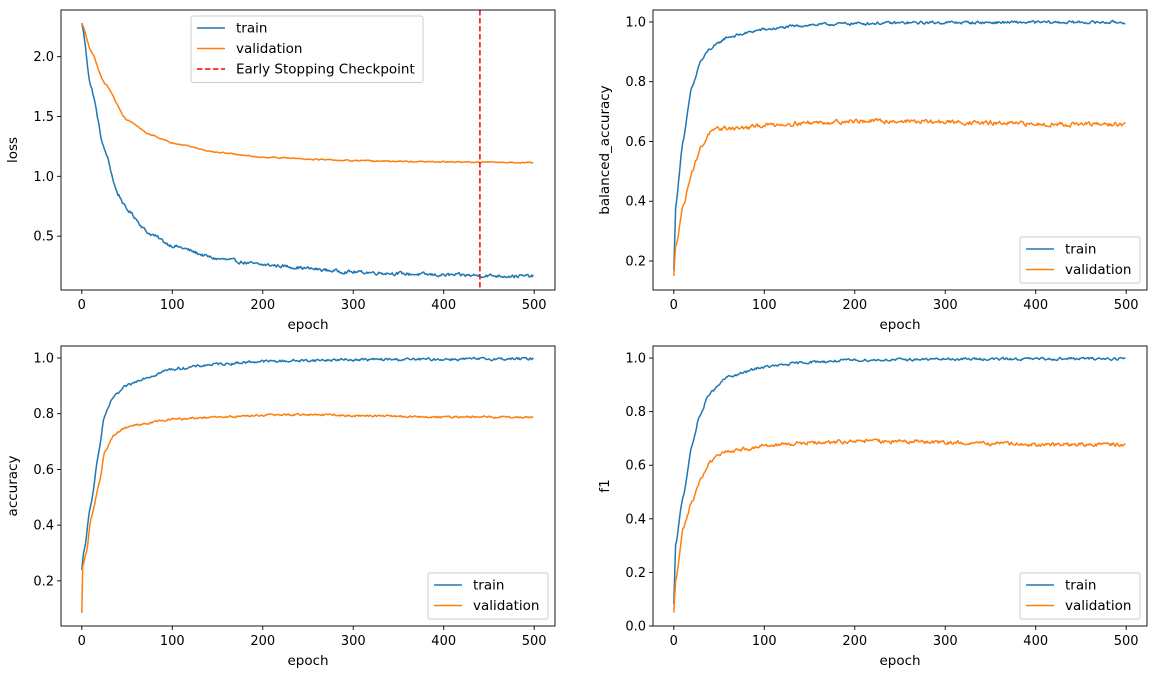 This screenshot has width=1156, height=679. I want to click on y-axis-label: f1, so click(605, 485).